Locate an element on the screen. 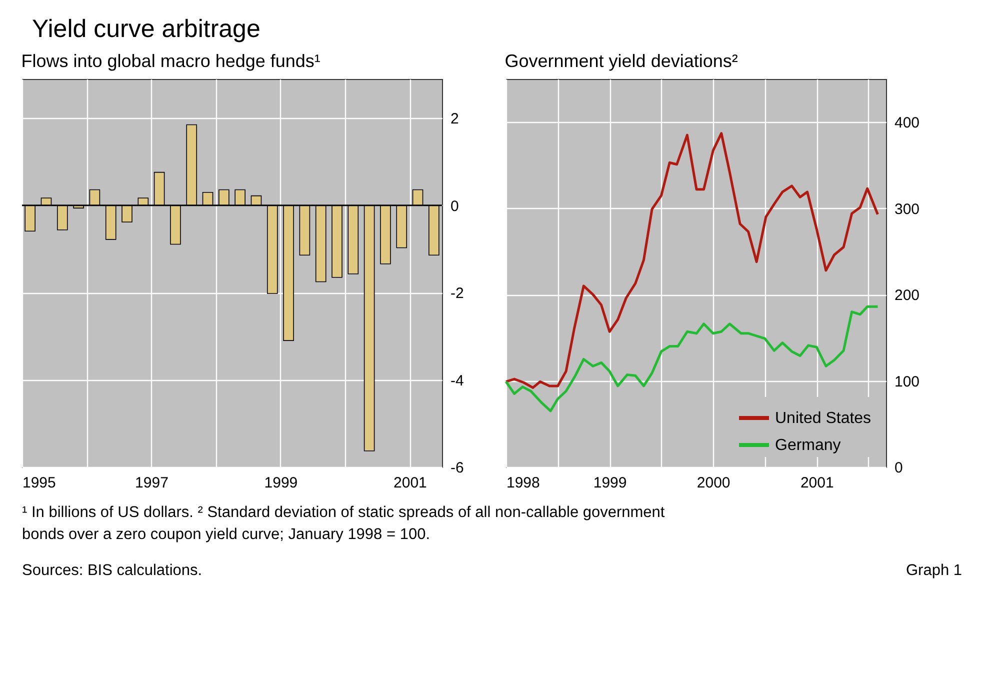  source-note: Sources: BIS calculations. is located at coordinates (112, 570).